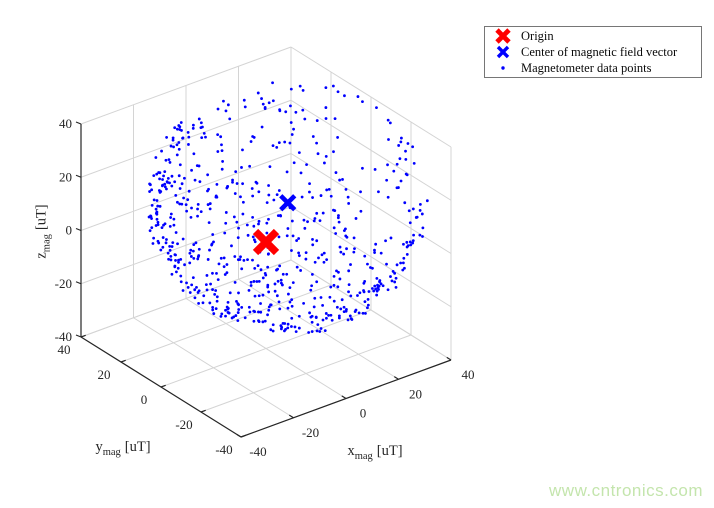 This screenshot has height=508, width=714. What do you see at coordinates (123, 448) in the screenshot?
I see `y-axis-label: ymag [uT]` at bounding box center [123, 448].